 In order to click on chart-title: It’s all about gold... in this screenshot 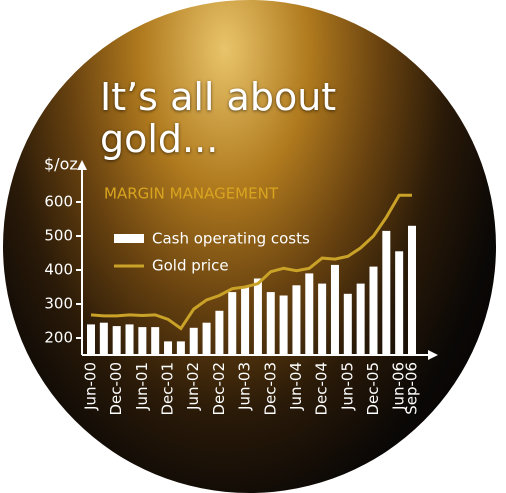, I will do `click(218, 118)`.